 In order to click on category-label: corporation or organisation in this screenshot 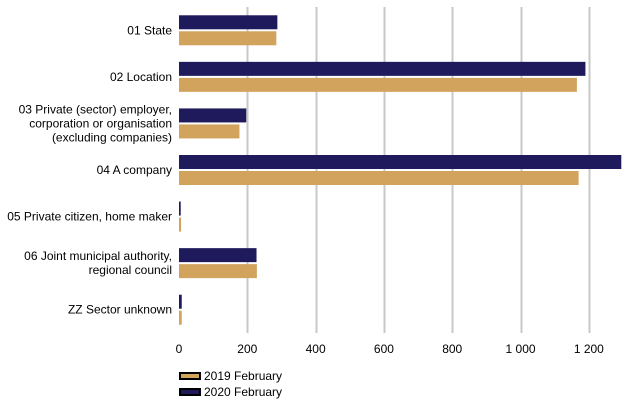, I will do `click(100, 123)`.